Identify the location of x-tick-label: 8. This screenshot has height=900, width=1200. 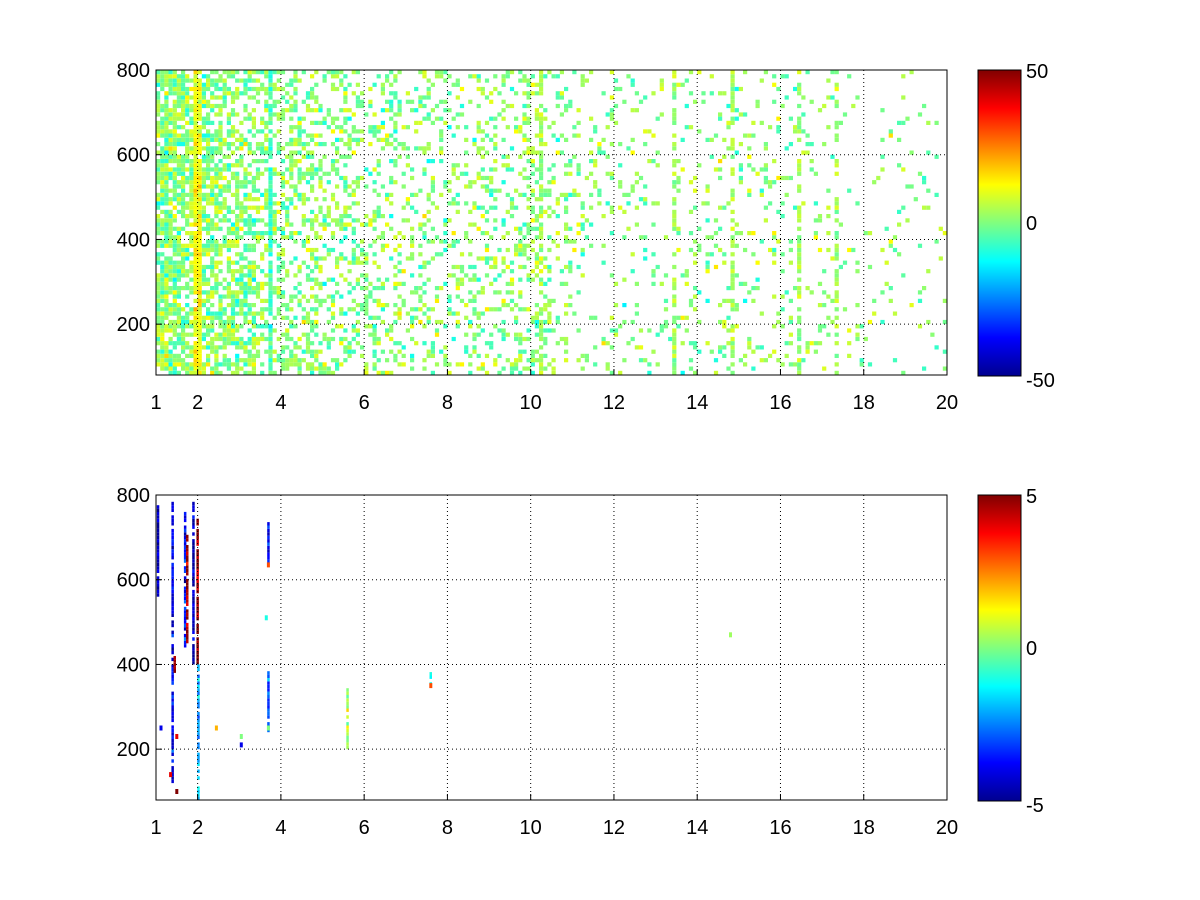
(447, 828).